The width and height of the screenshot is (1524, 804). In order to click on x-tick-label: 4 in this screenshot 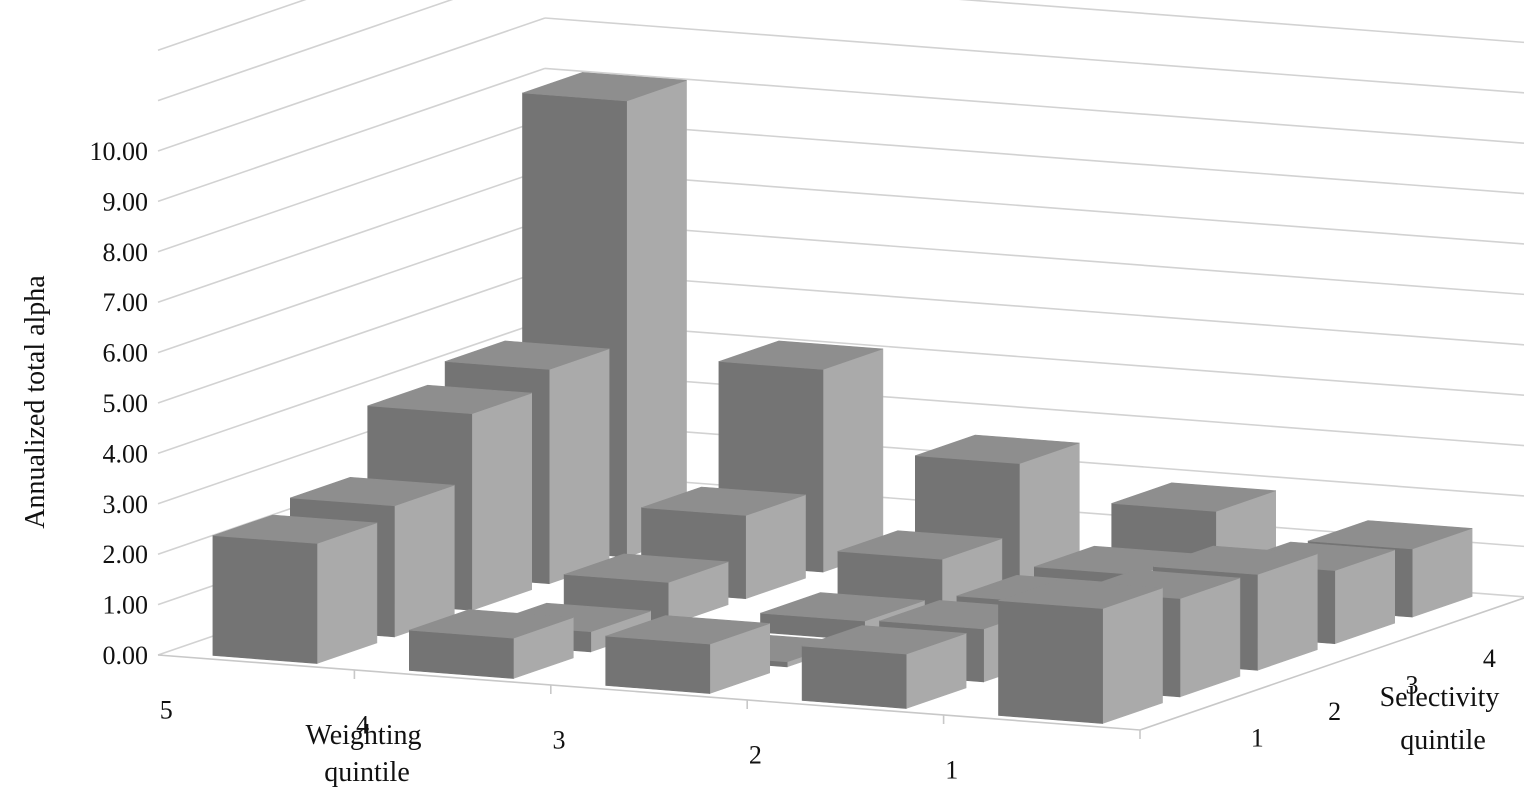, I will do `click(362, 725)`.